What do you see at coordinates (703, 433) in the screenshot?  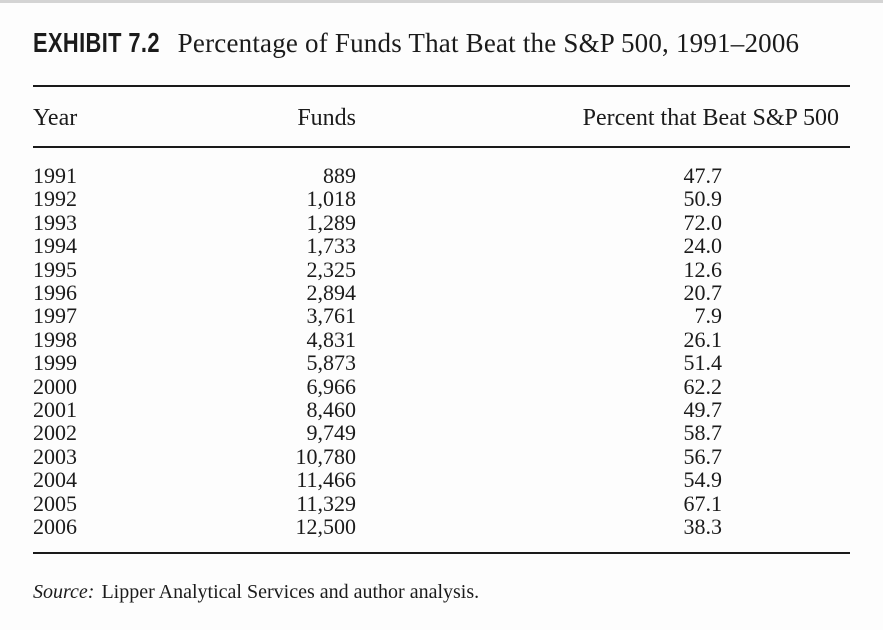 I see `percent-cell: 58.7` at bounding box center [703, 433].